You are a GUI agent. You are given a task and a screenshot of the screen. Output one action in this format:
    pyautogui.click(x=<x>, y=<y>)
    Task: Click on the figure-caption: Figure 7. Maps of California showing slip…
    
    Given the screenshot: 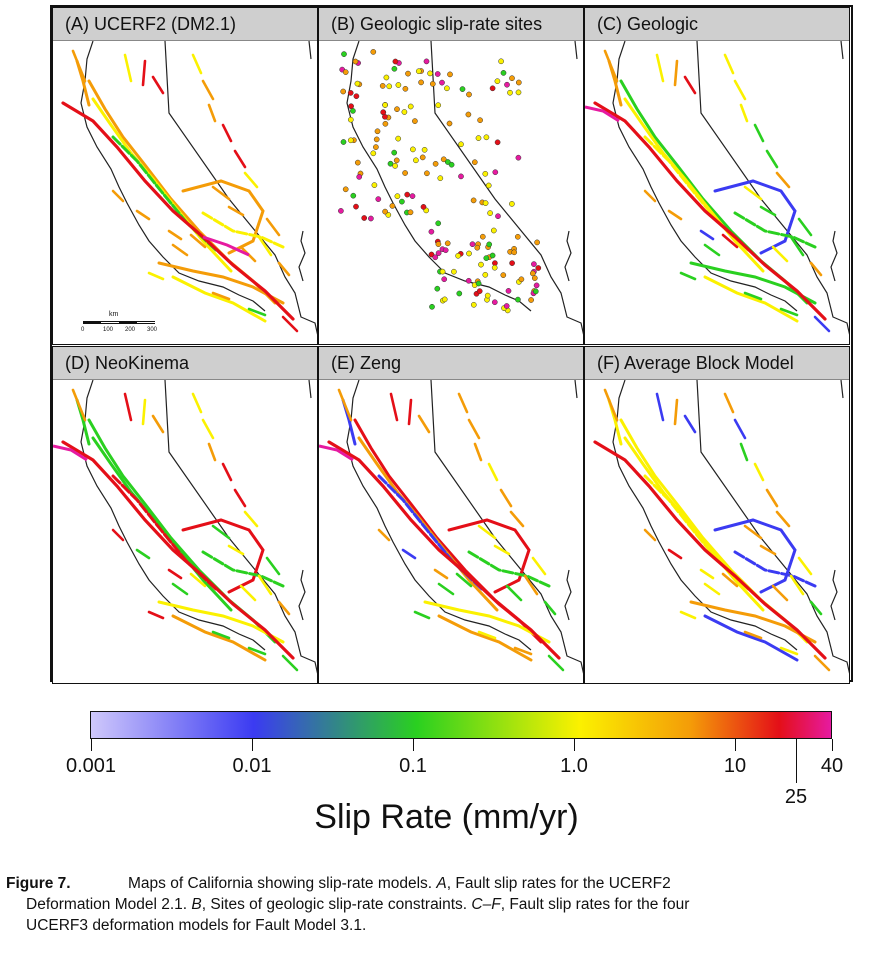 What is the action you would take?
    pyautogui.click(x=448, y=904)
    